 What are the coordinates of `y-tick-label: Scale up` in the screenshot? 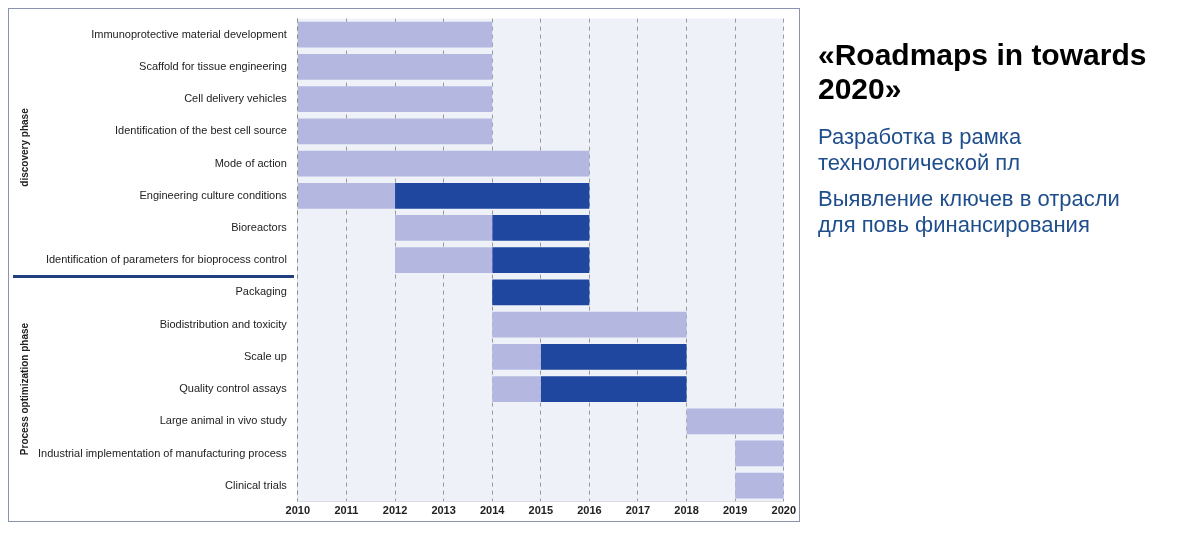 It's located at (265, 355).